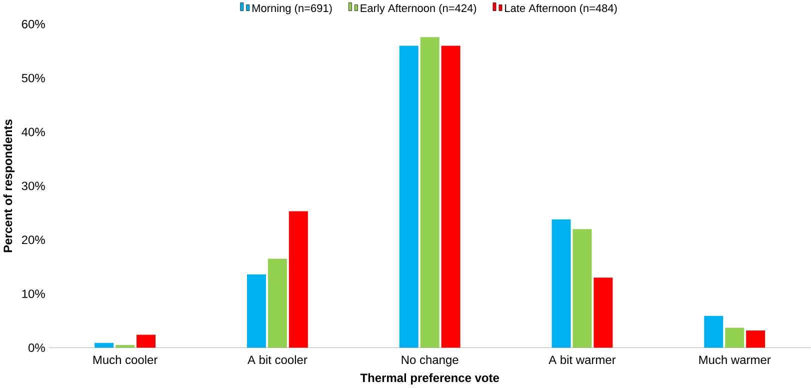  I want to click on y-axis-title: Percent of respondents, so click(9, 186).